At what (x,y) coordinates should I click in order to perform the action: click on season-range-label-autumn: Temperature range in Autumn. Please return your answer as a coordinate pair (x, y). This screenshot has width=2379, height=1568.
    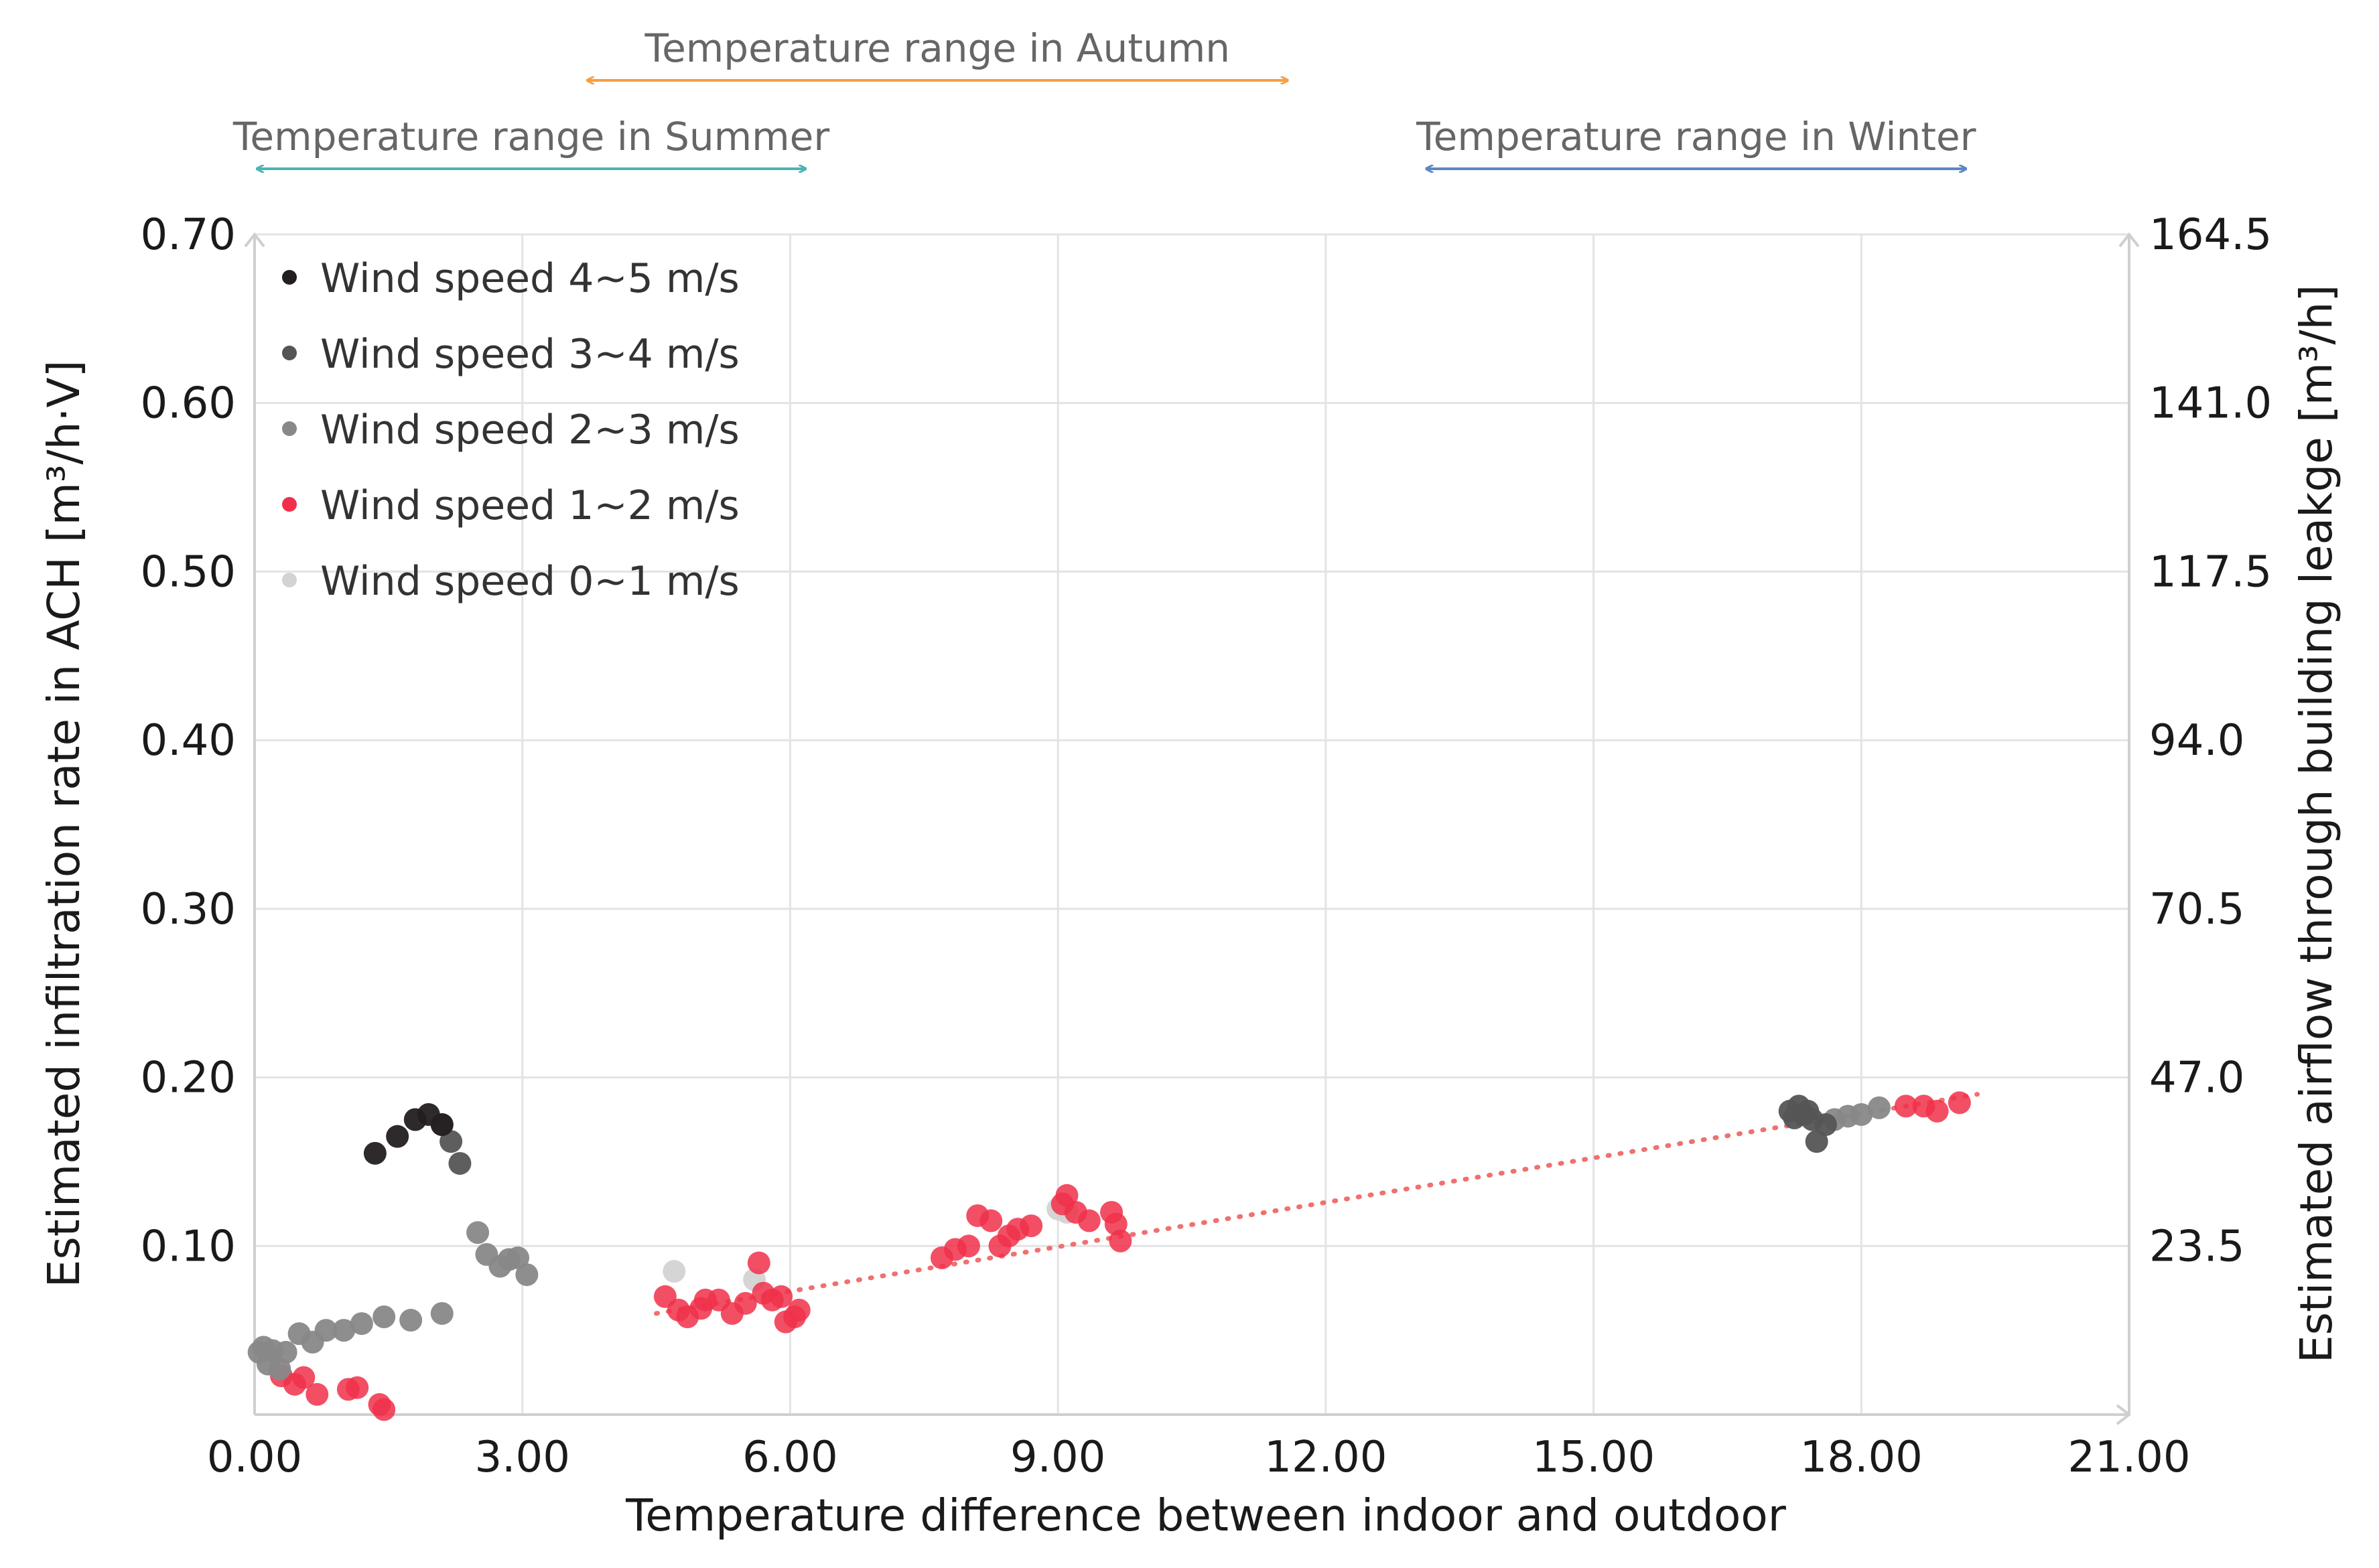
    Looking at the image, I should click on (937, 48).